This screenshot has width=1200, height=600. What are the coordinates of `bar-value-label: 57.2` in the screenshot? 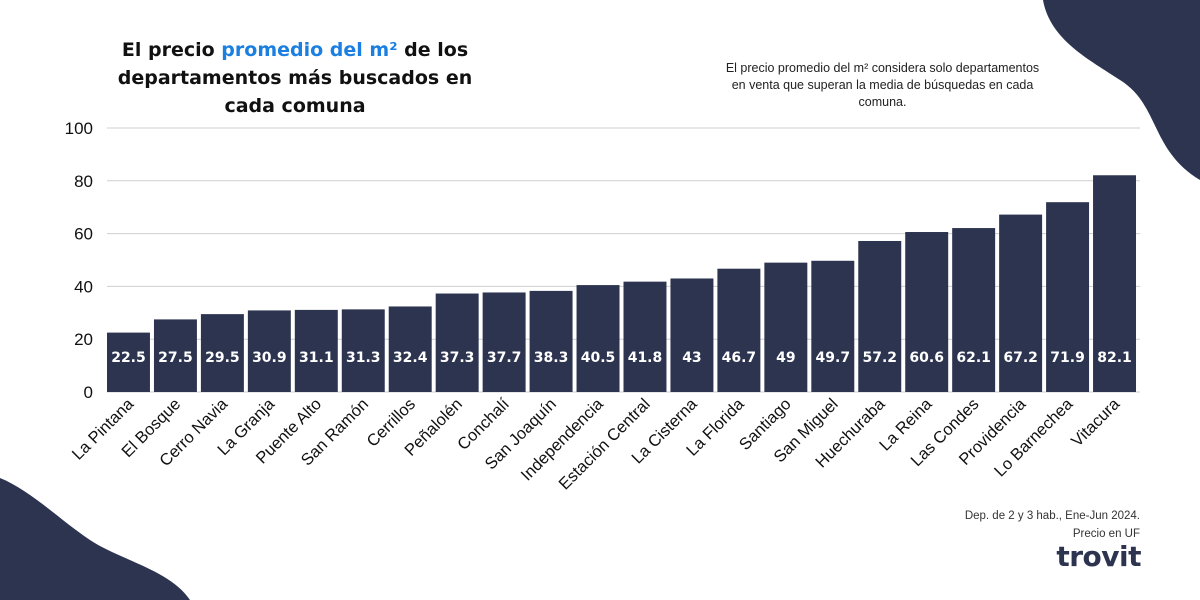 It's located at (879, 358).